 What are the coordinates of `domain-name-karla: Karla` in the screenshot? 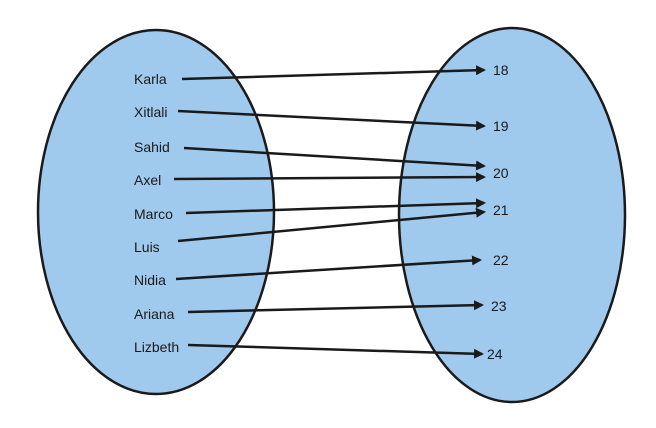 It's located at (150, 79).